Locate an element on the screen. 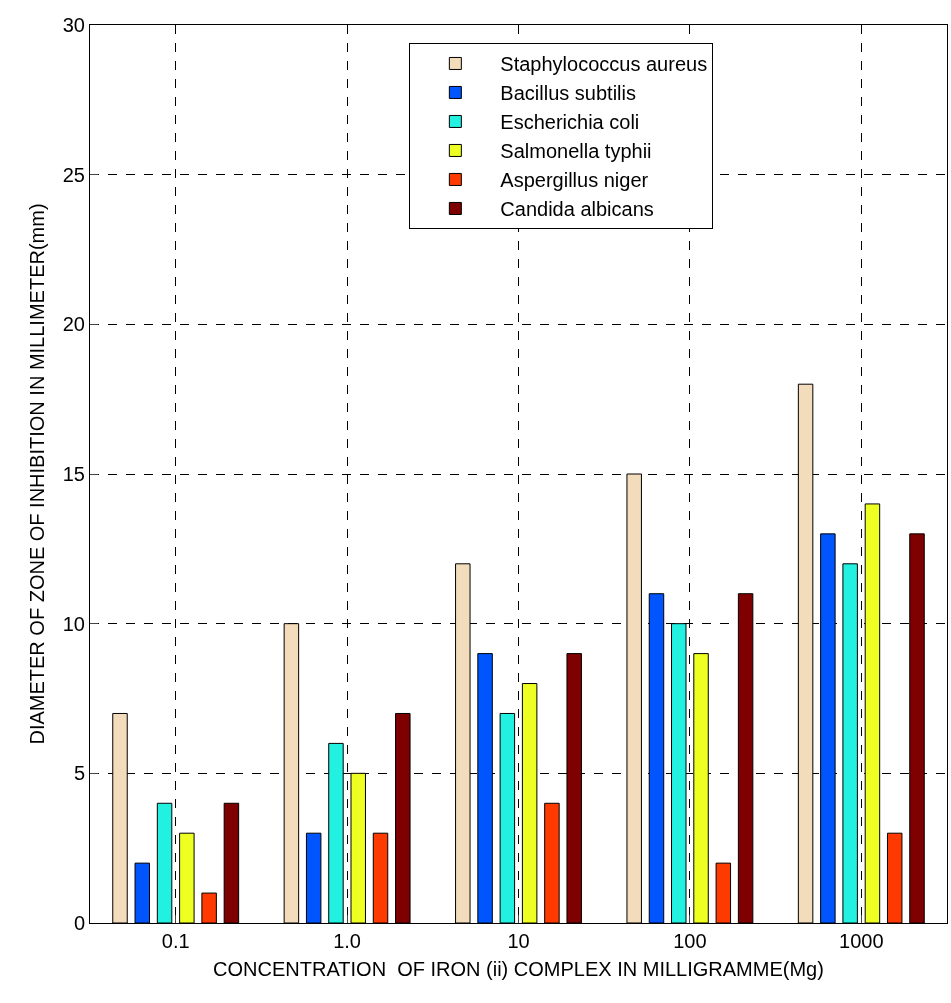  legend-label: Bacillus subtilis is located at coordinates (568, 93).